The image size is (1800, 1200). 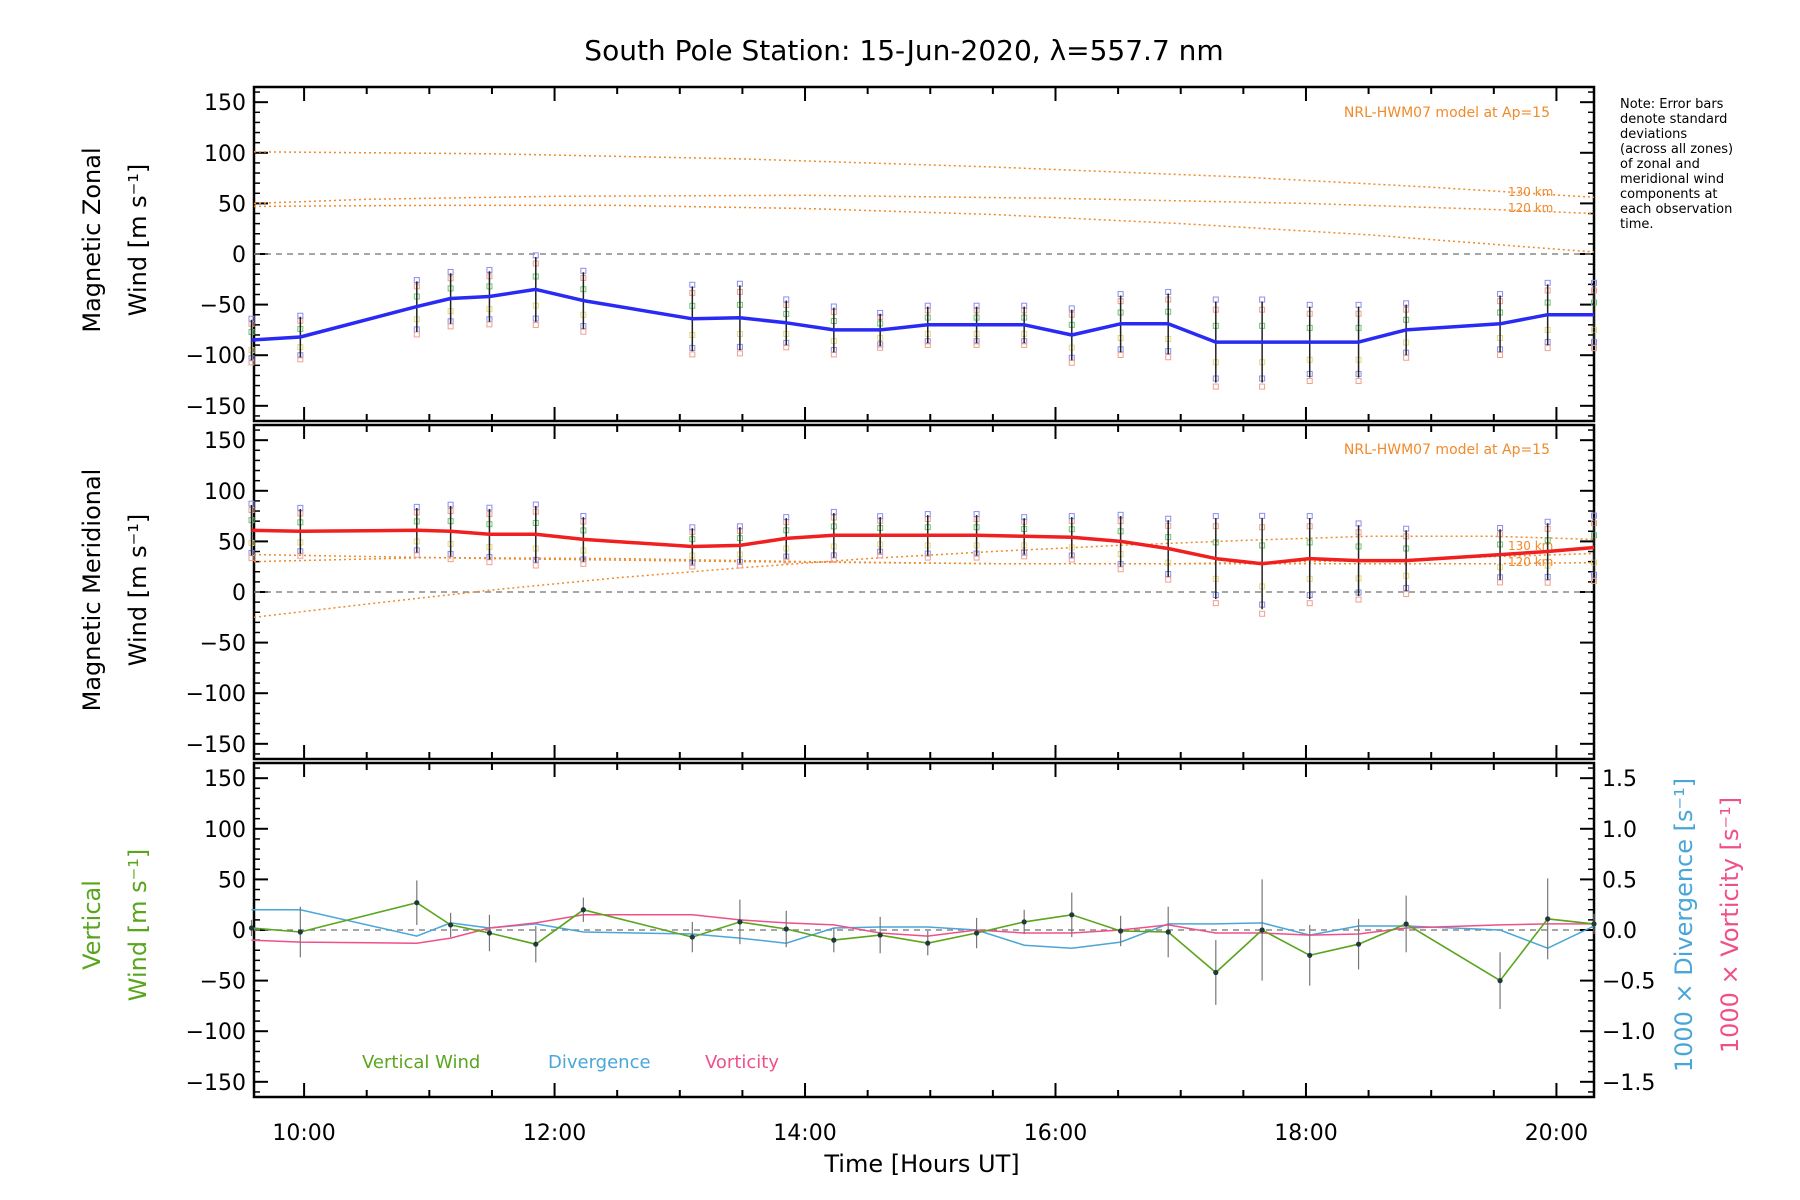 What do you see at coordinates (1676, 149) in the screenshot?
I see `note-line: (across all zones)` at bounding box center [1676, 149].